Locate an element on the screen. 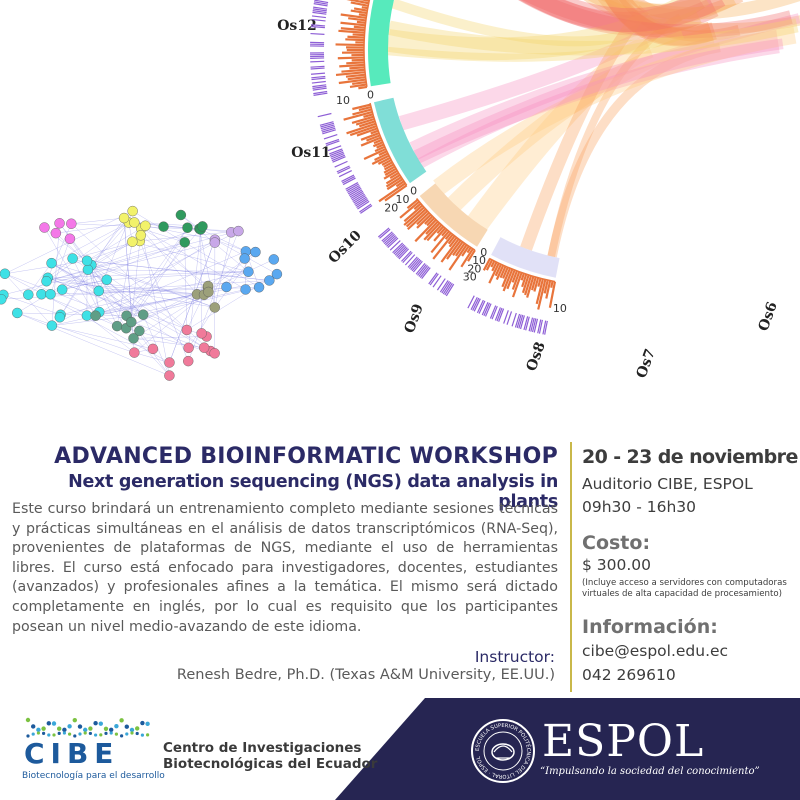 This screenshot has width=800, height=800. event-hours: 09h30 - 16h30 is located at coordinates (639, 507).